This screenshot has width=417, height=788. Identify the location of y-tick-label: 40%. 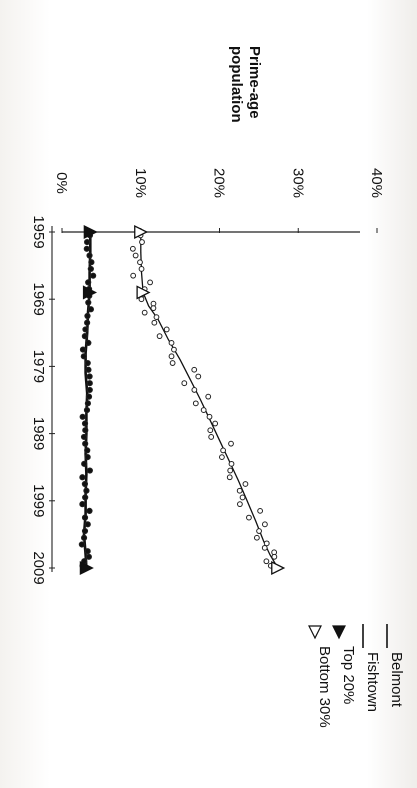
(376, 183).